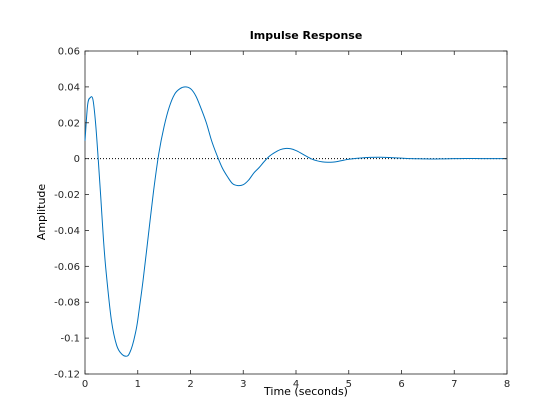 This screenshot has width=560, height=420. What do you see at coordinates (401, 384) in the screenshot?
I see `x-tick-label: 6` at bounding box center [401, 384].